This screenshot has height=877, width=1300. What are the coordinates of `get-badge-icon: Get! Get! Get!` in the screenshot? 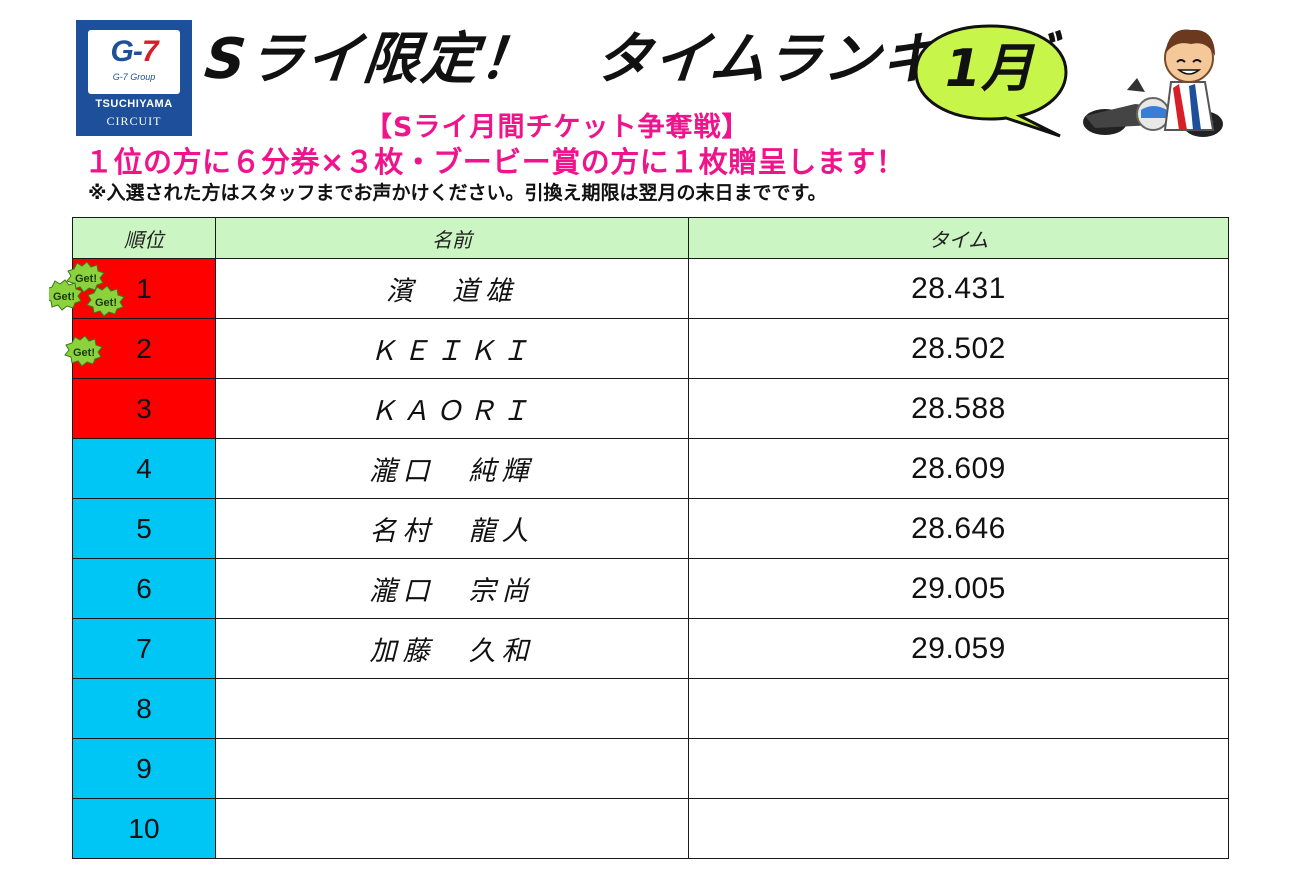 It's located at (87, 289).